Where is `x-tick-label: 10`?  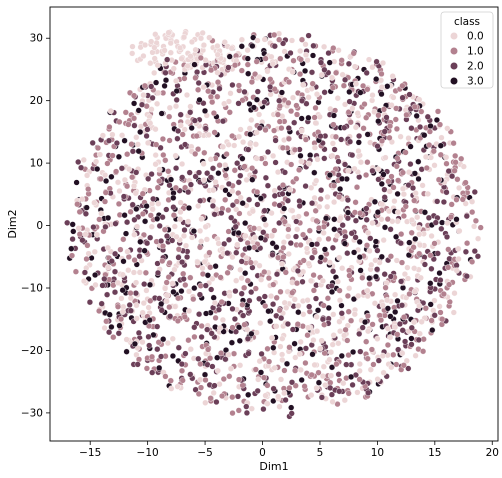 x-tick-label: 10 is located at coordinates (377, 453).